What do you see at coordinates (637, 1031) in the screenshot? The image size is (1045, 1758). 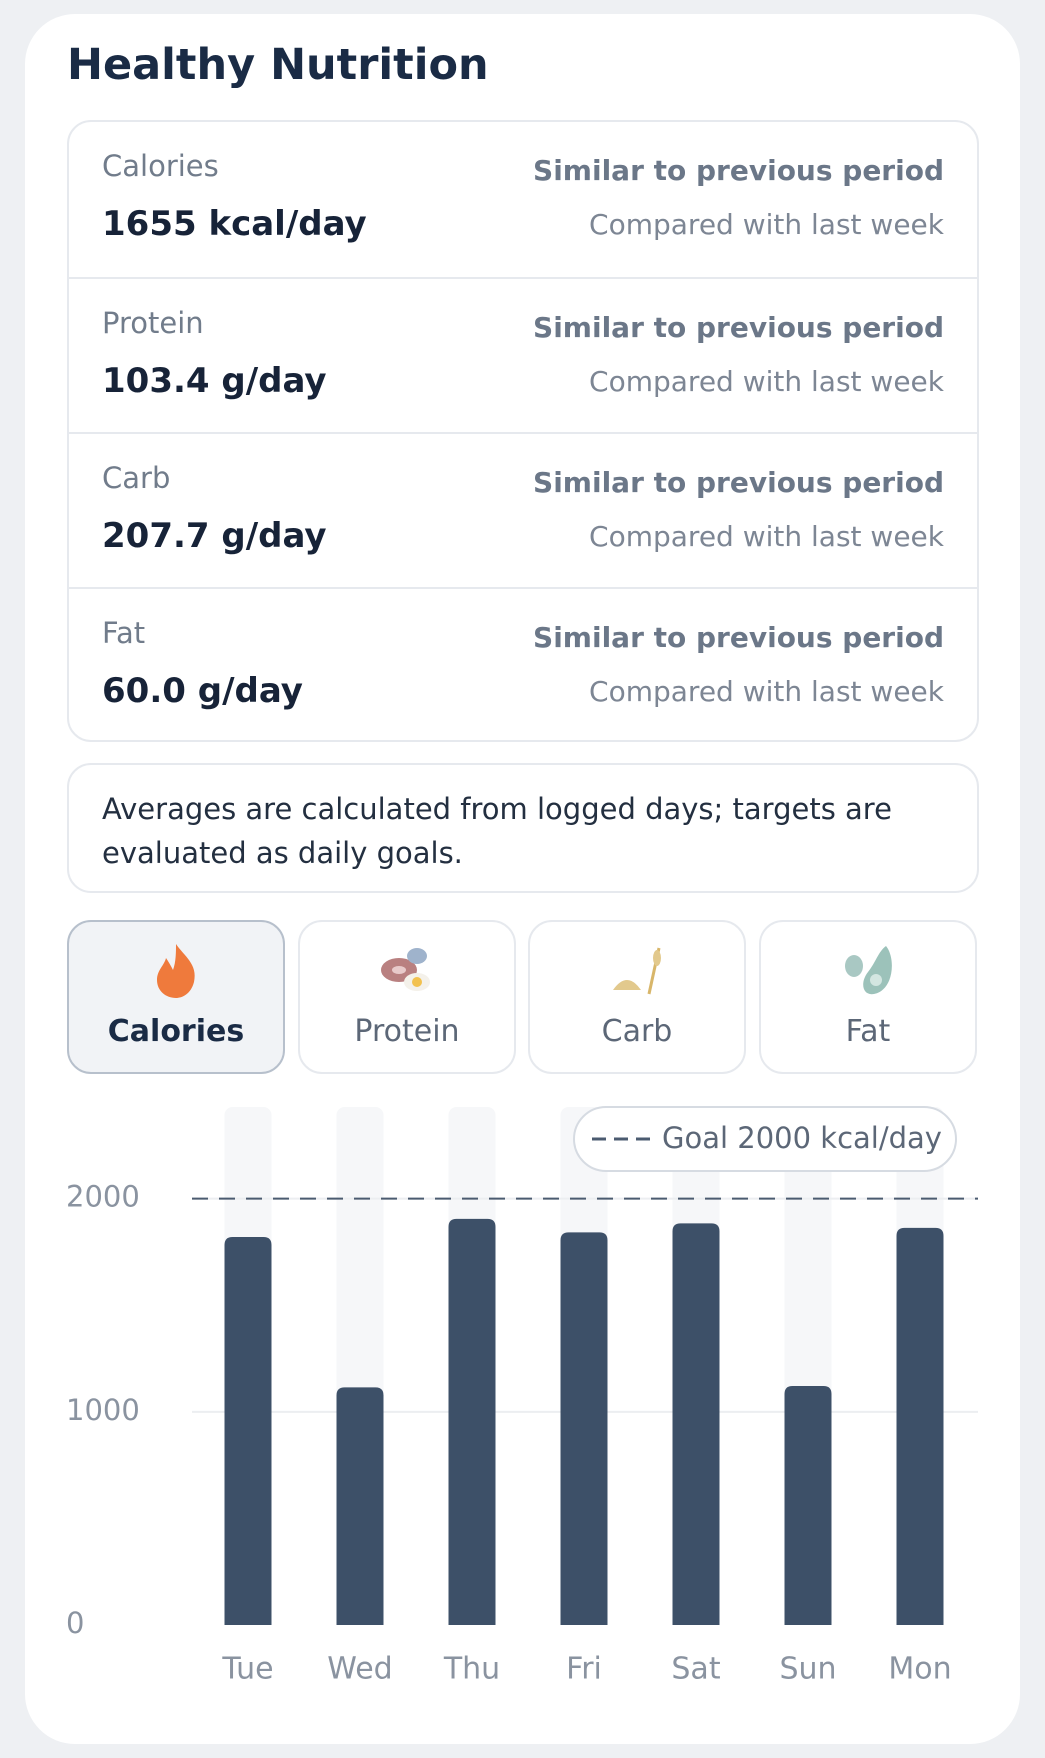 I see `tab-label: Carb` at bounding box center [637, 1031].